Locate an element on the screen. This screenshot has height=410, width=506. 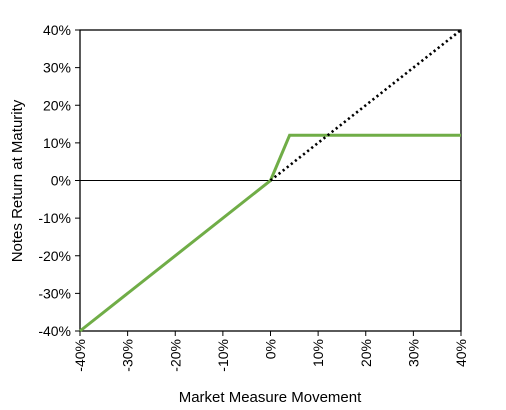
y-tick-label: -30% is located at coordinates (54, 293).